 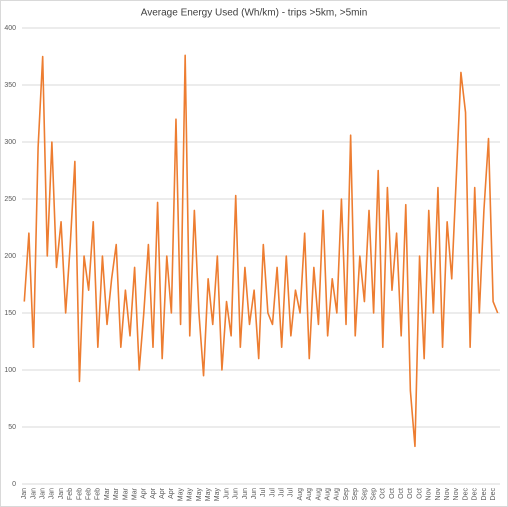 What do you see at coordinates (10, 142) in the screenshot?
I see `y-tick-label: 300` at bounding box center [10, 142].